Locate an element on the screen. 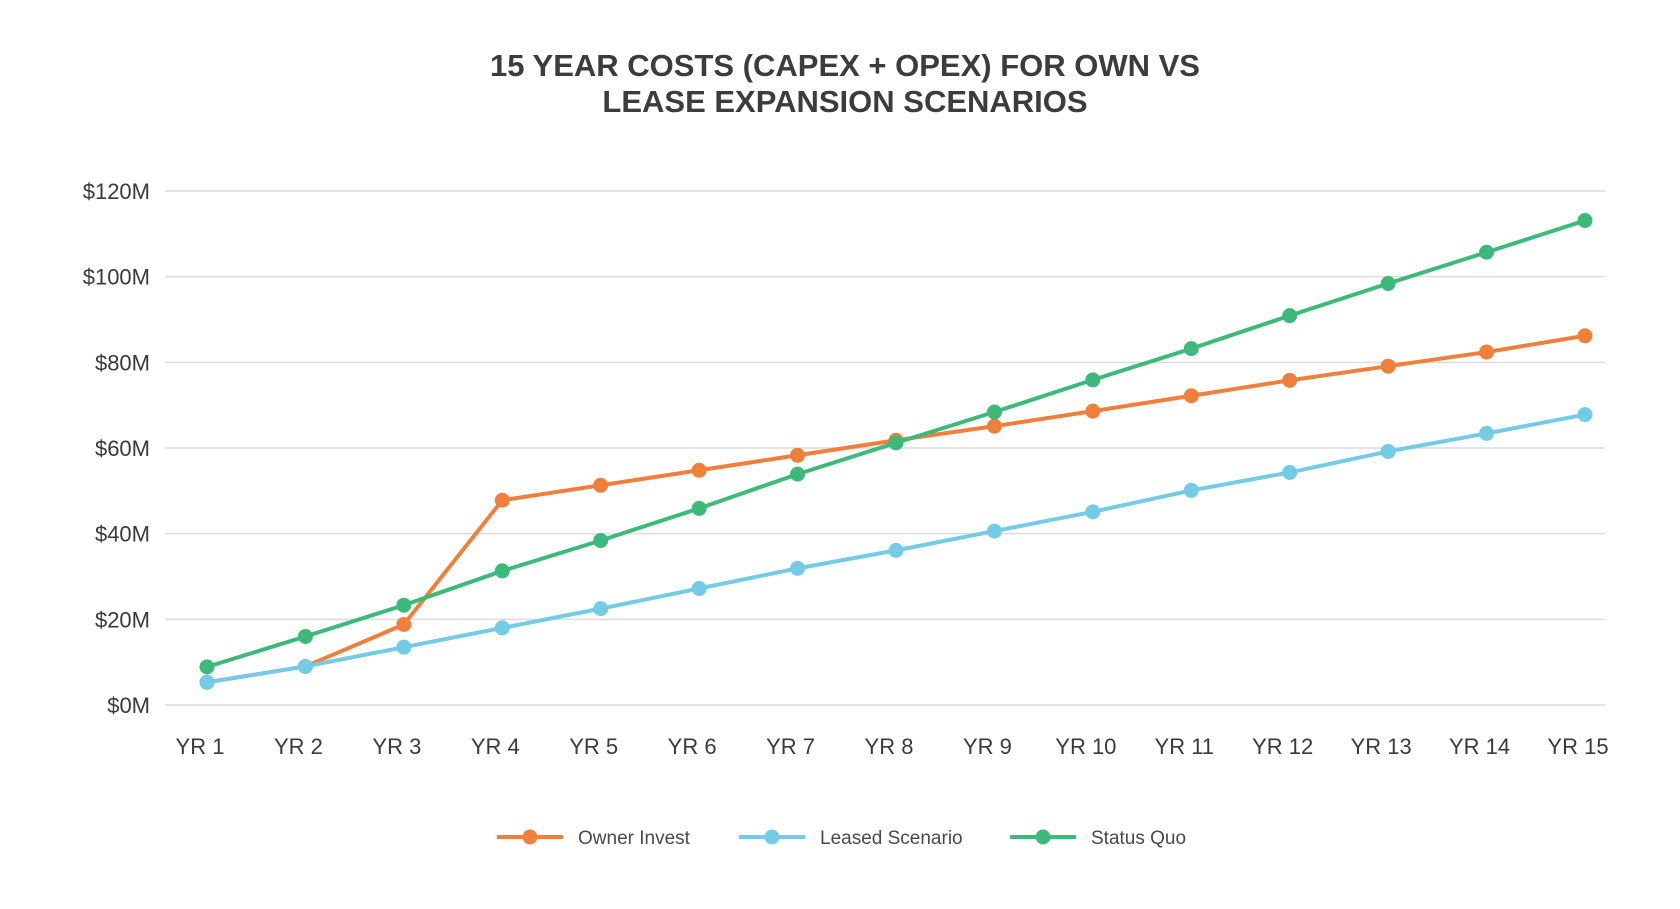  y-tick-label: $40M is located at coordinates (122, 534).